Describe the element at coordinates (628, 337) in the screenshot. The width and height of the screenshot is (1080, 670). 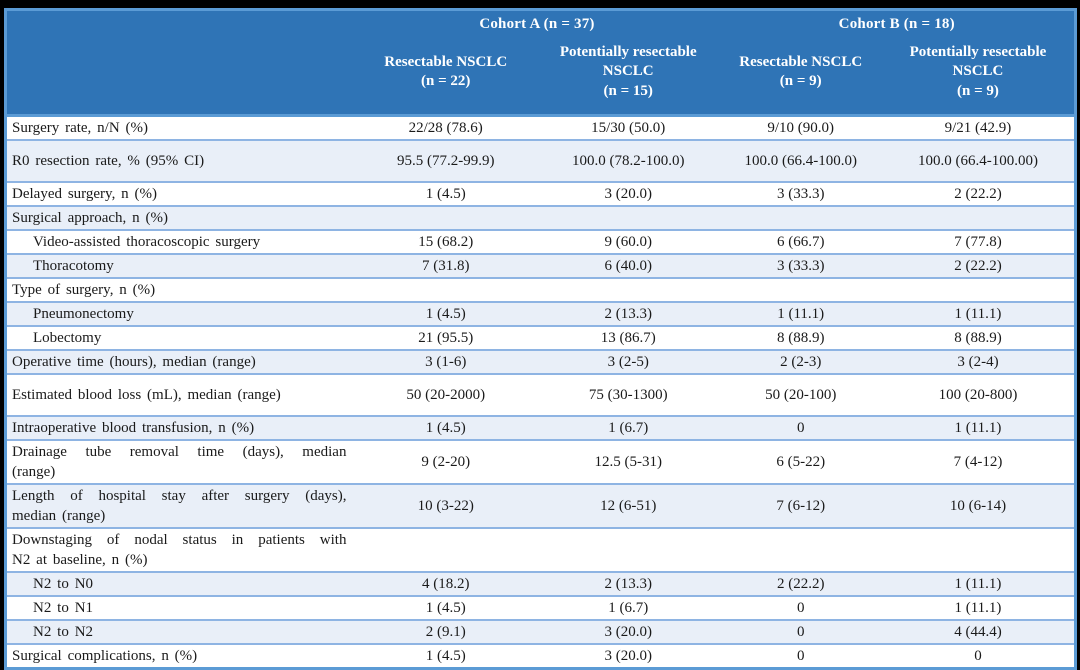
I see `row-value: 13 (86.7)` at that location.